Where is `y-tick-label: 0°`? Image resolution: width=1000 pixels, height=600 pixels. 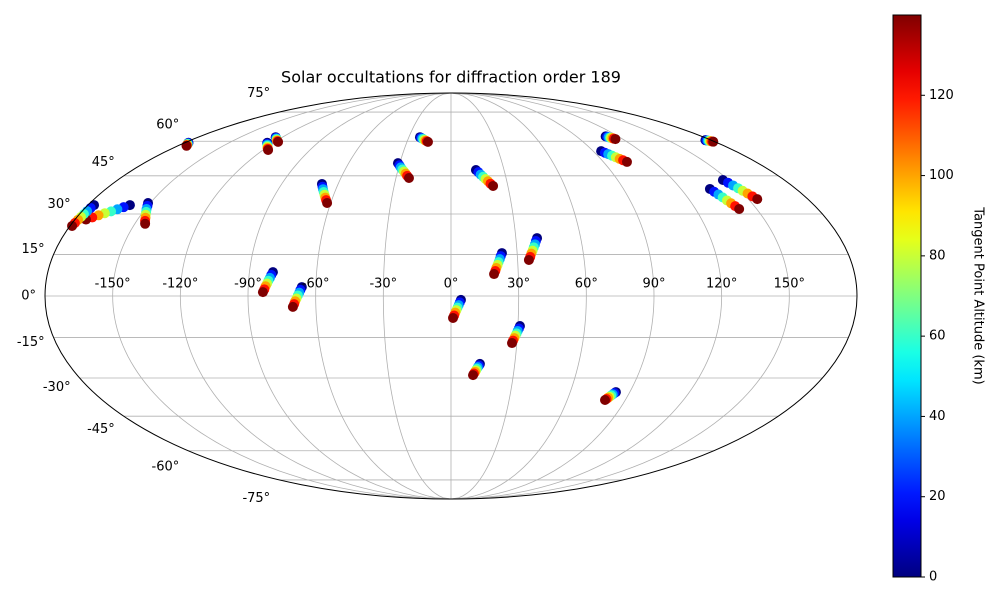 y-tick-label: 0° is located at coordinates (28, 296).